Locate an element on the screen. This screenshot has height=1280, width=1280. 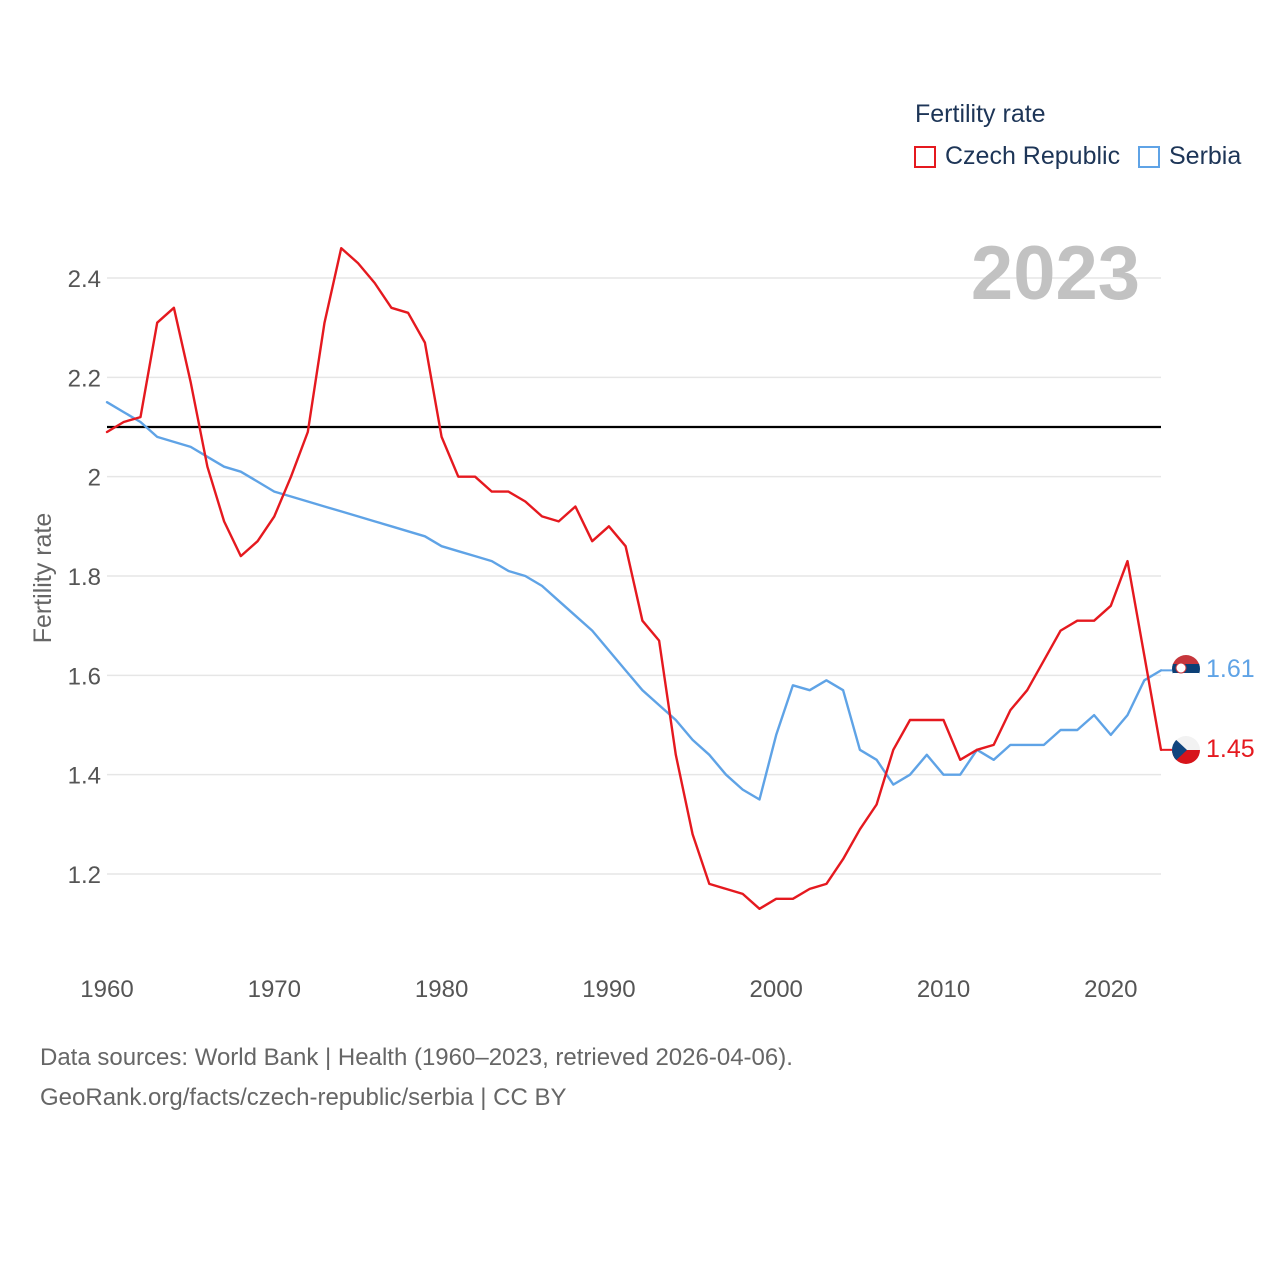
x-axis-ticks: 1960 1970 1980 1990 2000 2010 2020 is located at coordinates (608, 989).